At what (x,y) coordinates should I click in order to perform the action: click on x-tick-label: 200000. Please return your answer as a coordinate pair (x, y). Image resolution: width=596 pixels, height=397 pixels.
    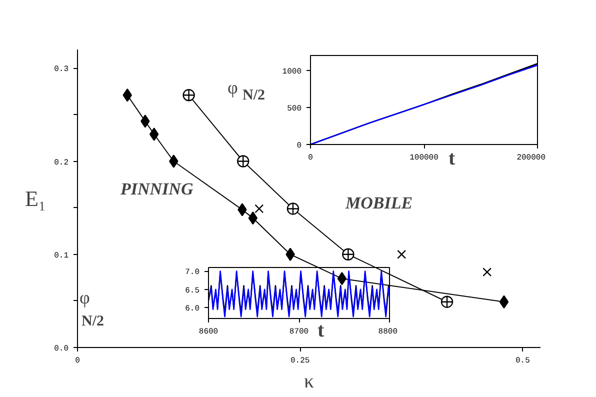
    Looking at the image, I should click on (531, 158).